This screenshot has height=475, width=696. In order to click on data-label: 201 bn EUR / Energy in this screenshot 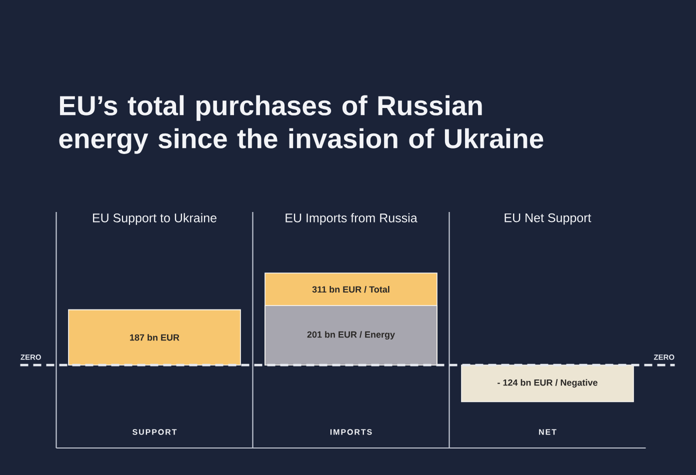, I will do `click(351, 335)`.